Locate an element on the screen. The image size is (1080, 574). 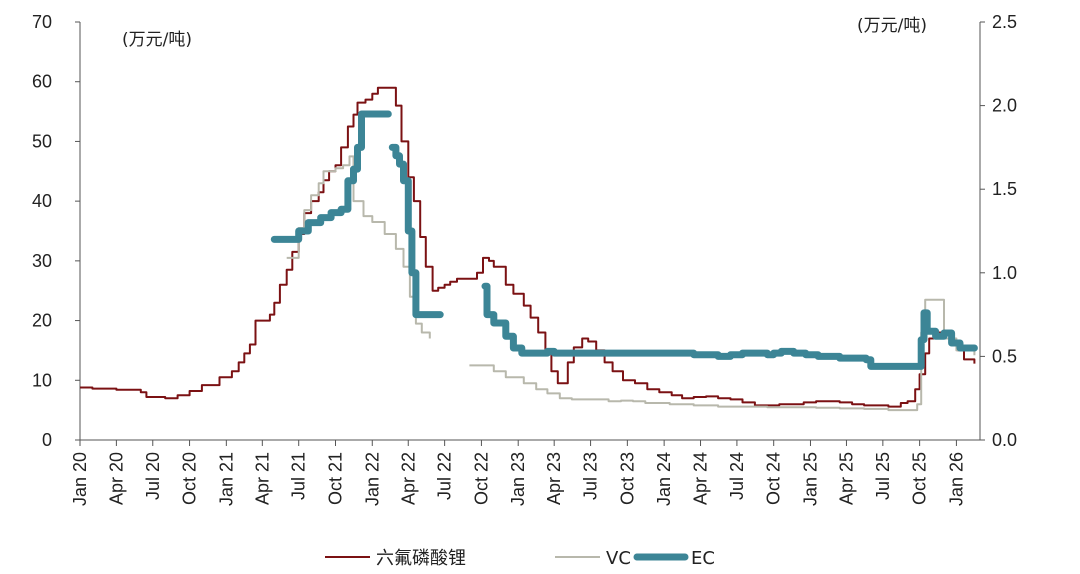
y-right-tick-label: 0.5 is located at coordinates (1004, 356).